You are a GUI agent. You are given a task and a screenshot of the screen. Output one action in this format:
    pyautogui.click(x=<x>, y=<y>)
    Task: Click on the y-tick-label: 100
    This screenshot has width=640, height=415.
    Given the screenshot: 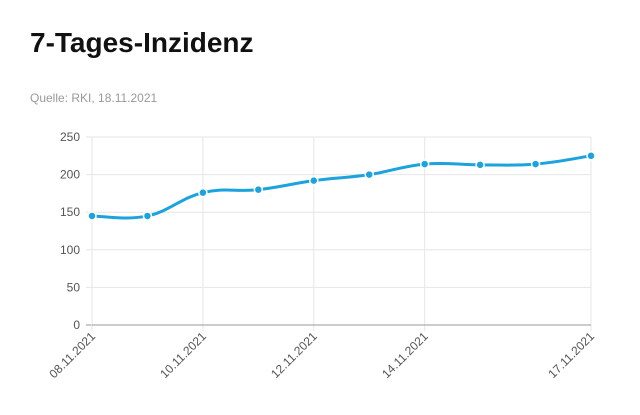 What is the action you would take?
    pyautogui.click(x=70, y=250)
    